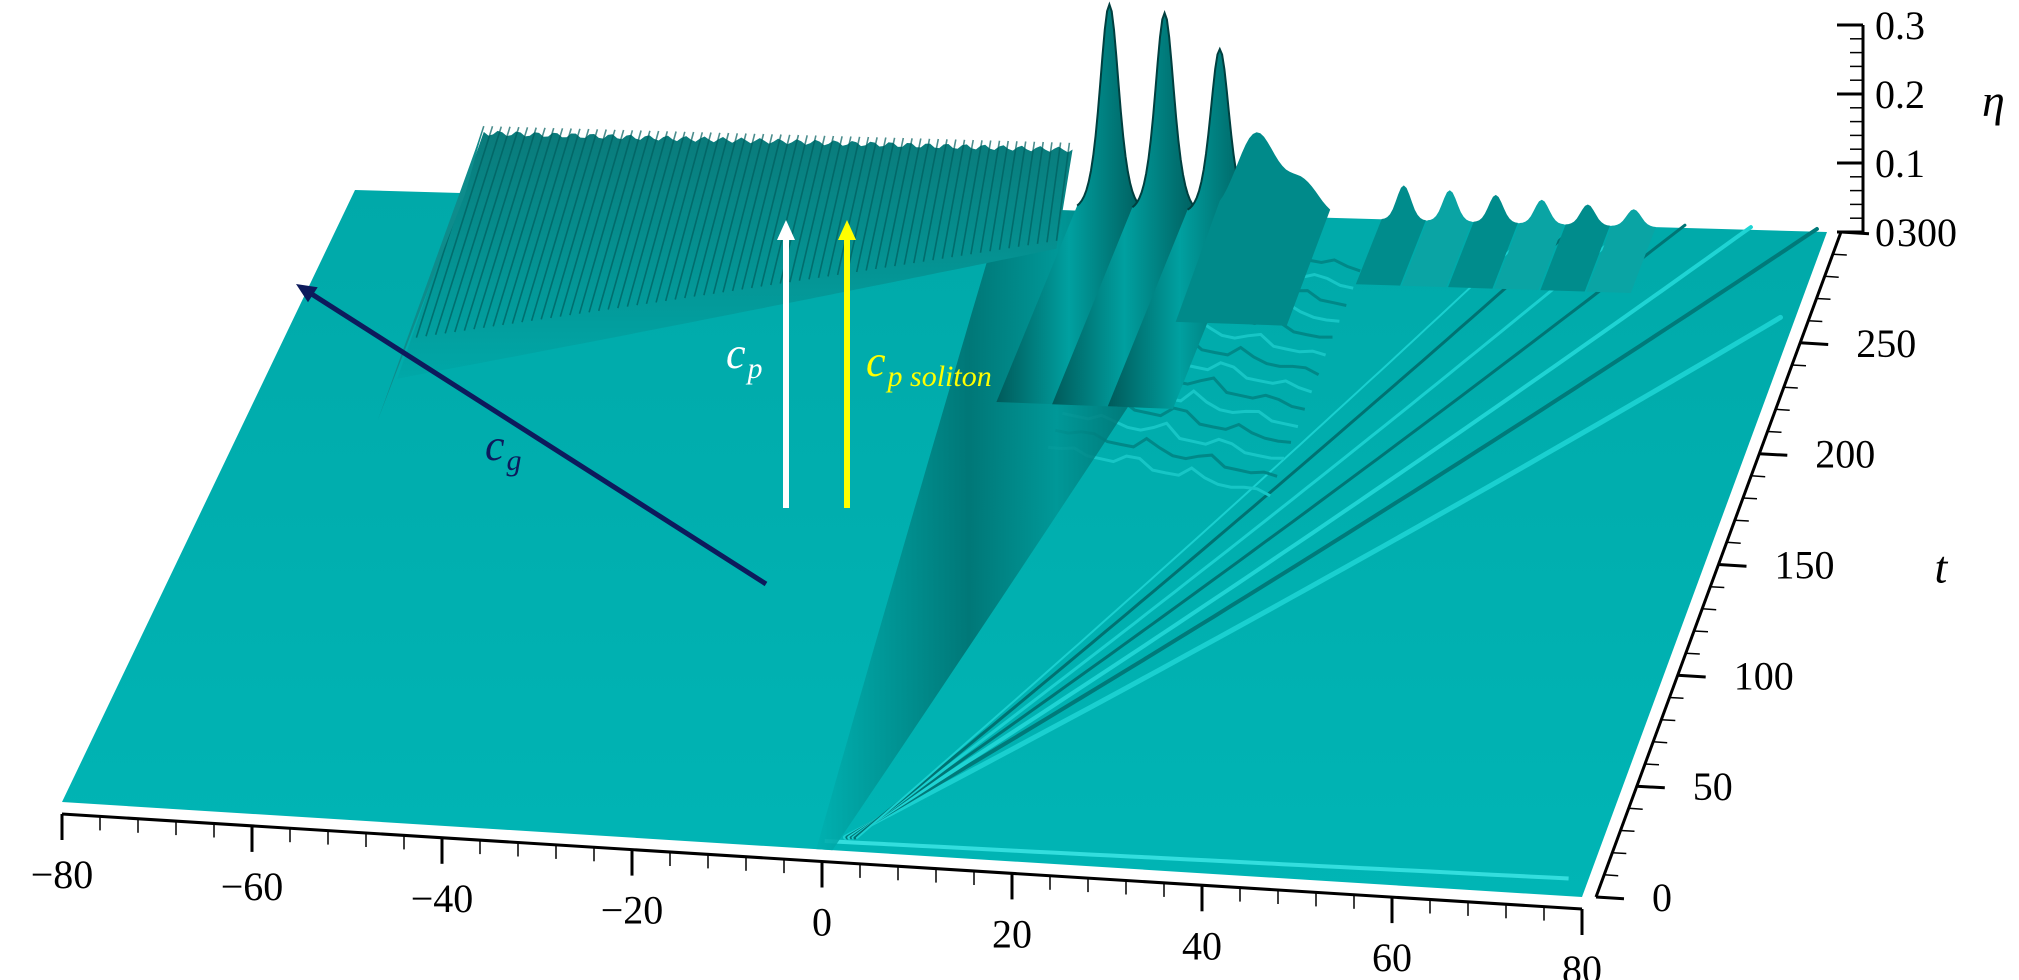 This screenshot has width=2019, height=980. Describe the element at coordinates (1921, 129) in the screenshot. I see `eta-axis: 0 0.1 0.2 0.3 η` at that location.